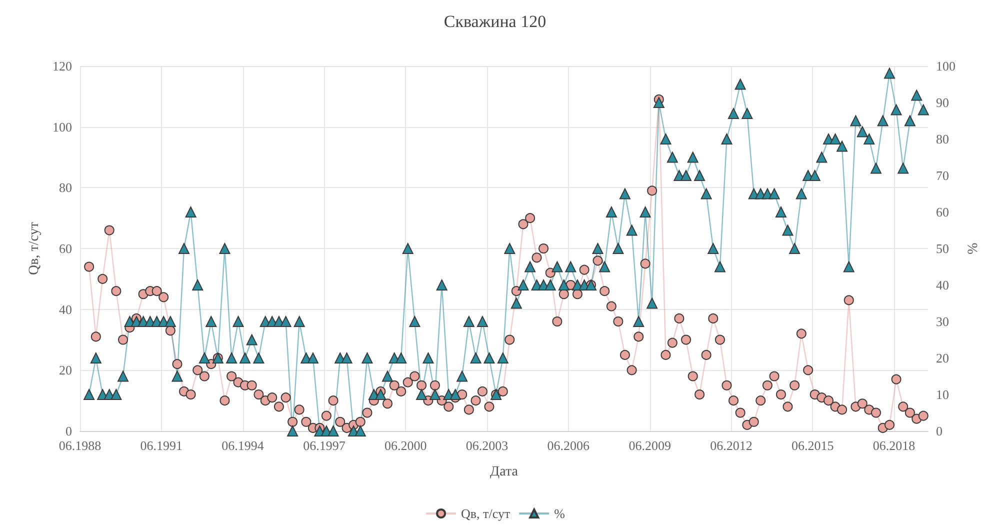  What do you see at coordinates (946, 66) in the screenshot?
I see `y2-tick-label: 100` at bounding box center [946, 66].